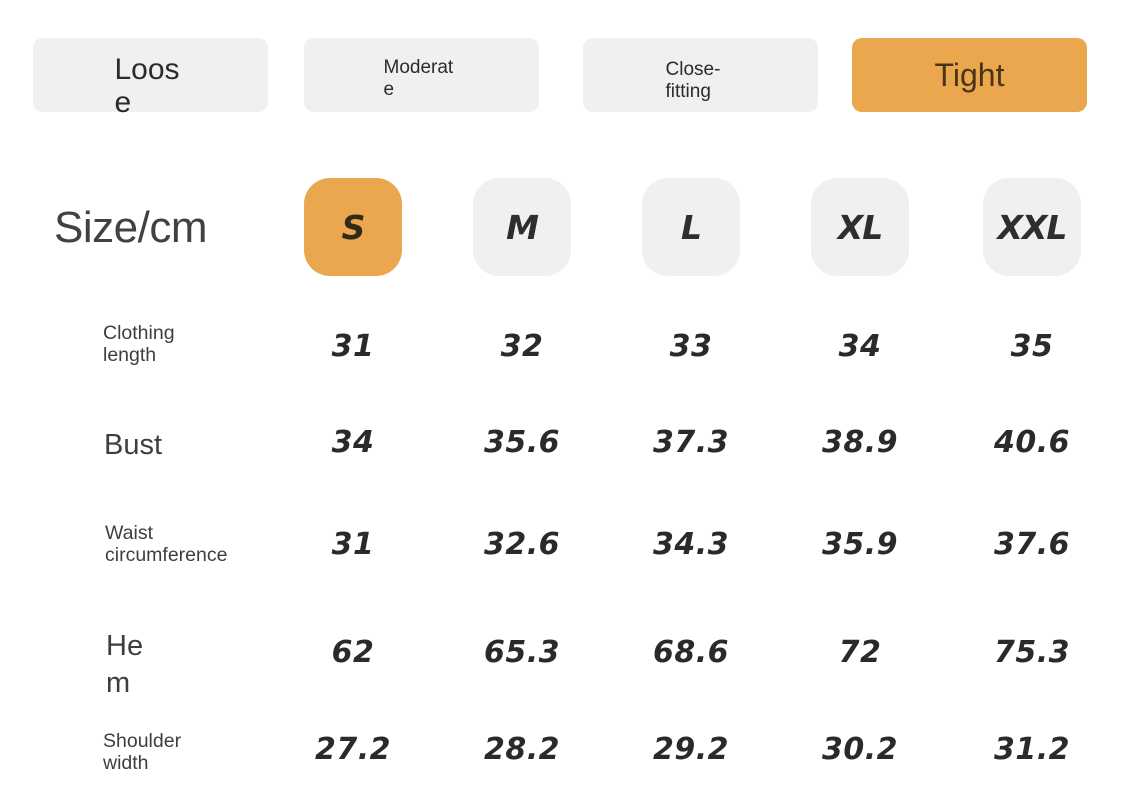 The width and height of the screenshot is (1128, 800). Describe the element at coordinates (691, 652) in the screenshot. I see `cell-hem-l: 68.6` at that location.